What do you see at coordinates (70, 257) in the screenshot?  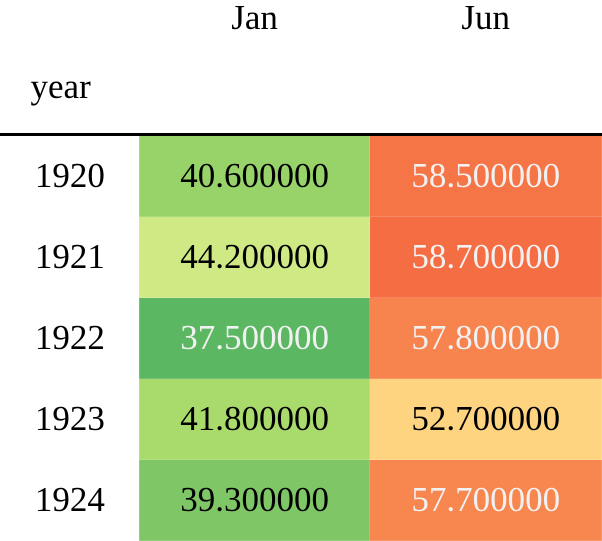 I see `row-index-year: 1921` at bounding box center [70, 257].